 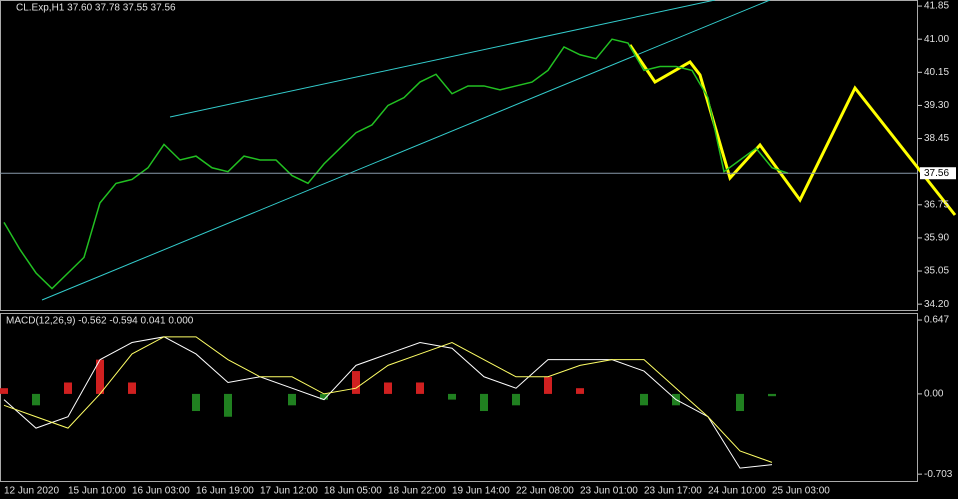 I want to click on y-tick-label: -0.703, so click(x=938, y=474).